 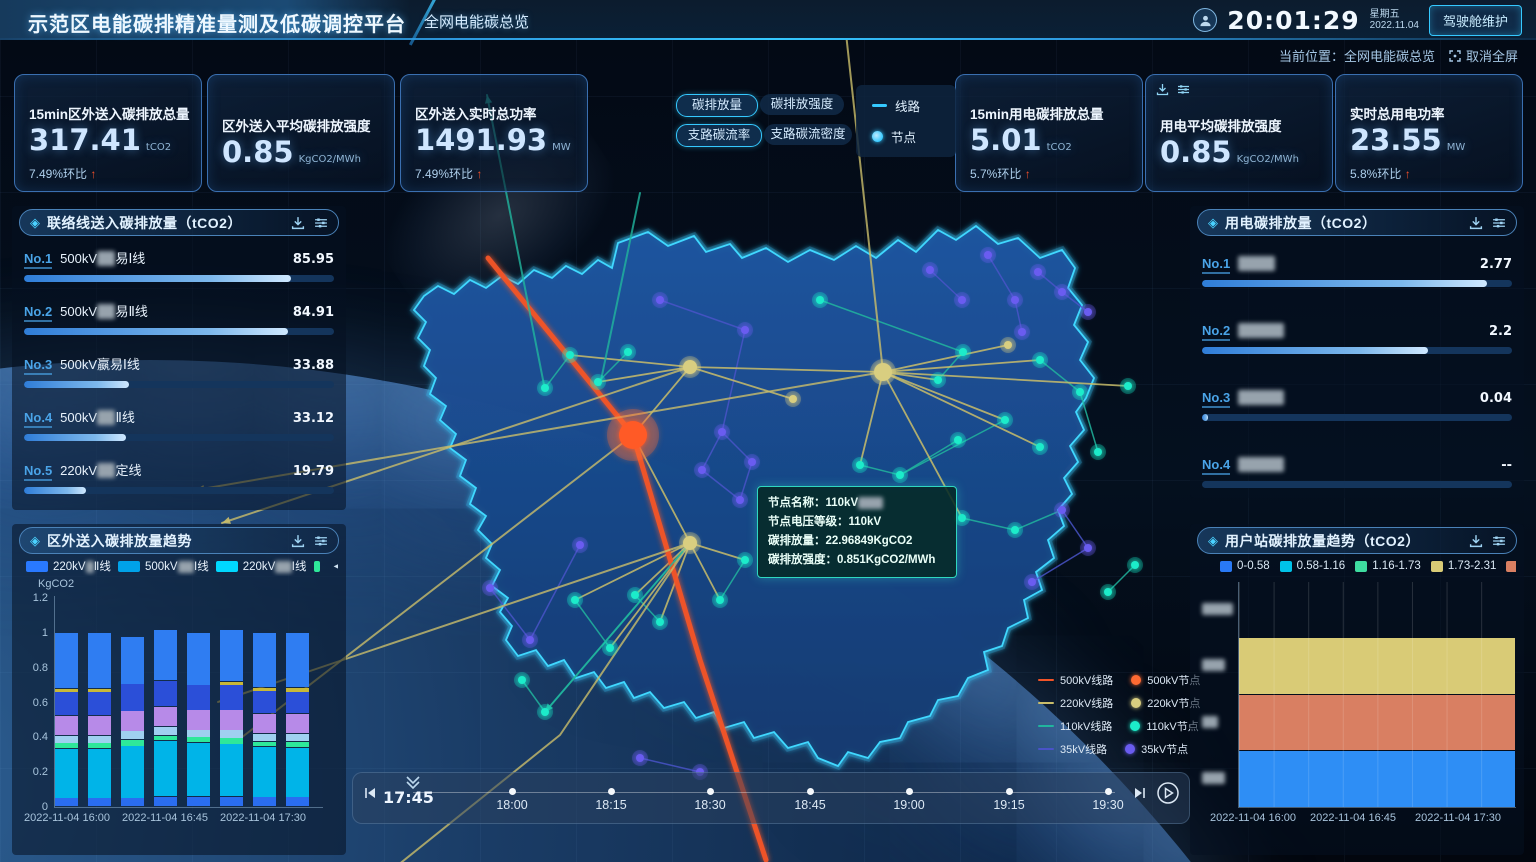 I want to click on panel-header: ◈ 用户站碳排放量趋势（tCO2）, so click(x=1357, y=540).